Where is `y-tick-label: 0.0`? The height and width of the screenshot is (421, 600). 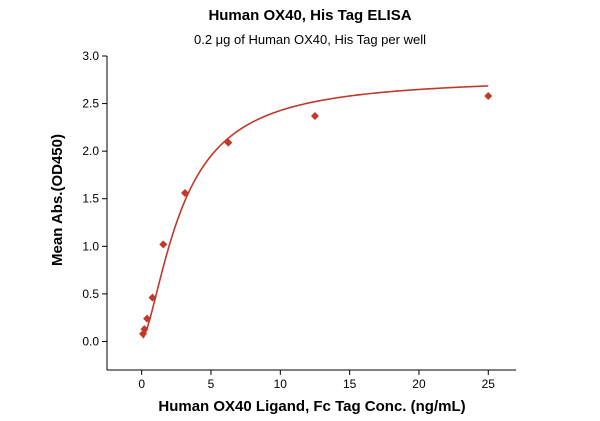 y-tick-label: 0.0 is located at coordinates (90, 341).